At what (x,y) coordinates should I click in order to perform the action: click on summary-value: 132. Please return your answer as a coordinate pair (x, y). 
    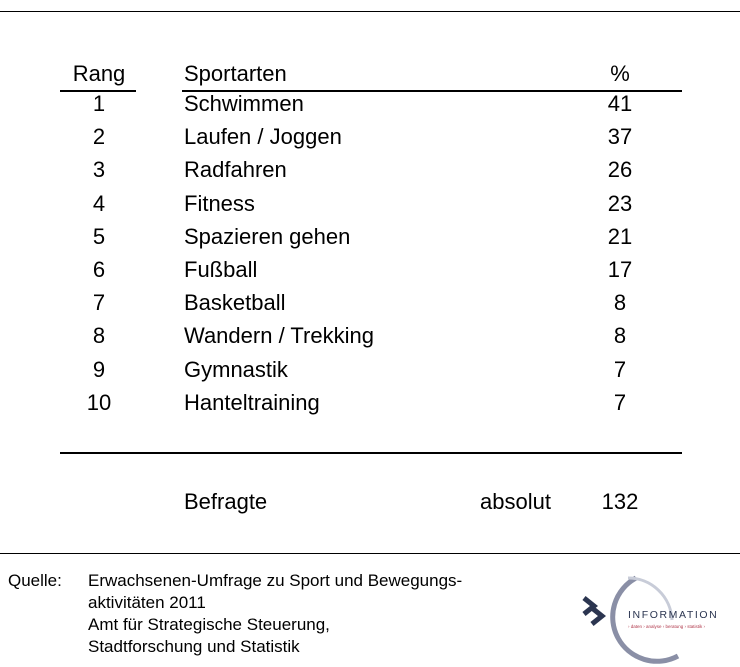
    Looking at the image, I should click on (620, 501).